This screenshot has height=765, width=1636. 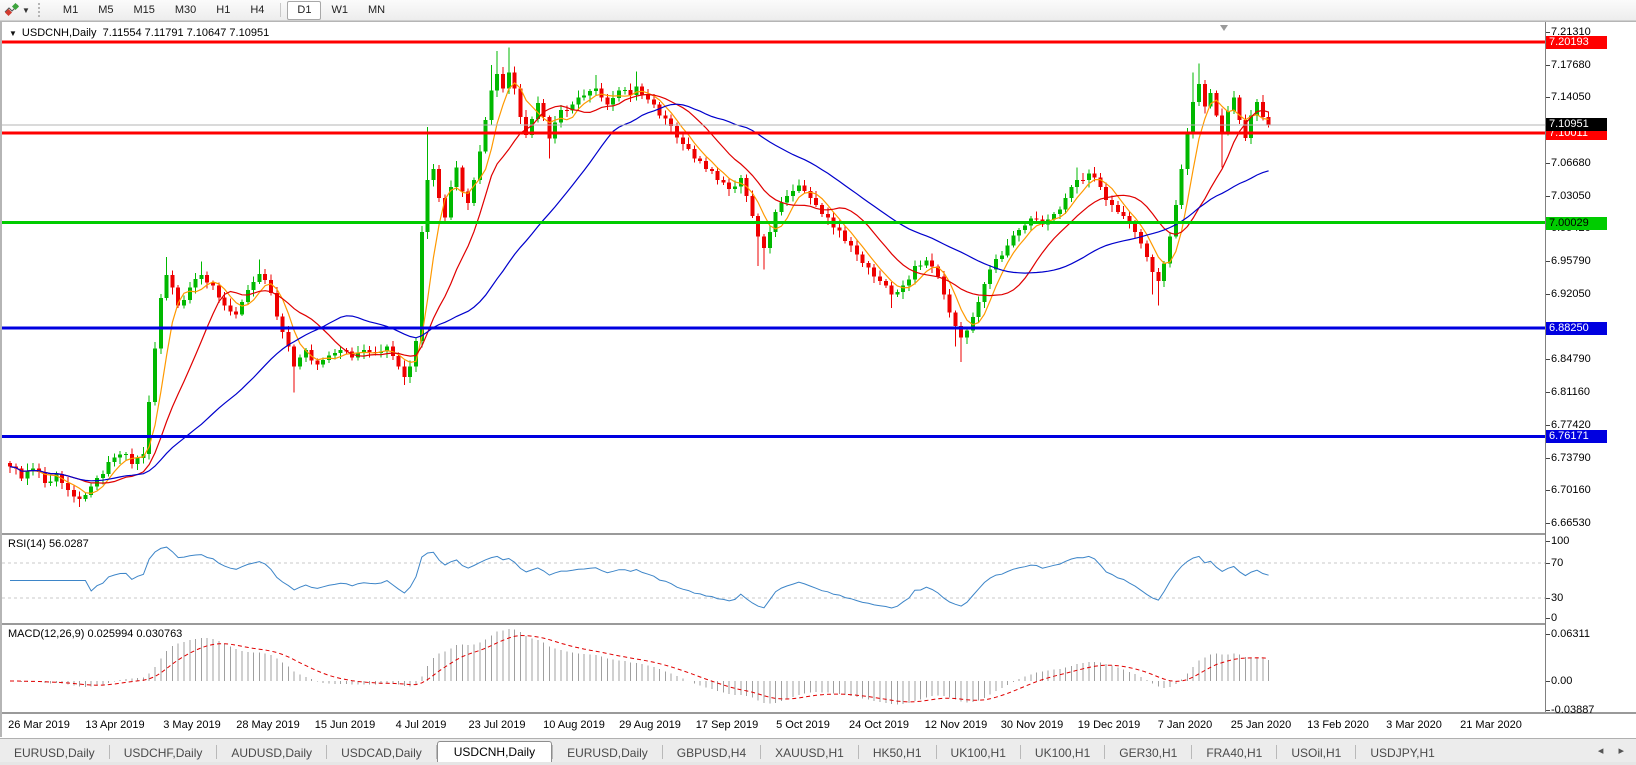 I want to click on price-axis-tick-label: 6.73790, so click(x=1571, y=457).